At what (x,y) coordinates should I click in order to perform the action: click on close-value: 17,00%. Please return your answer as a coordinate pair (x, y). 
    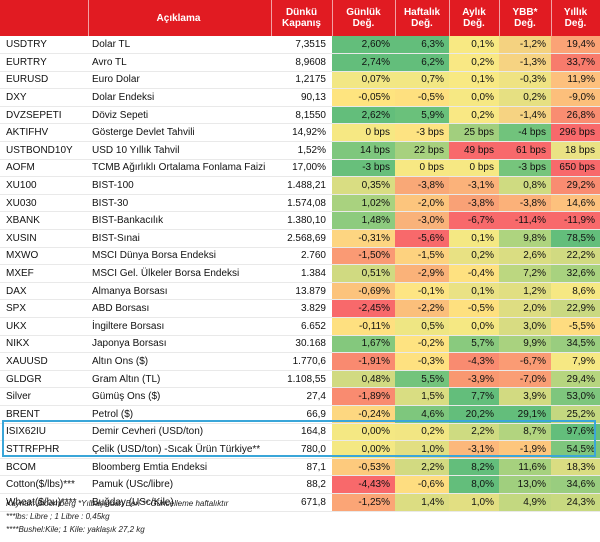
    Looking at the image, I should click on (301, 168).